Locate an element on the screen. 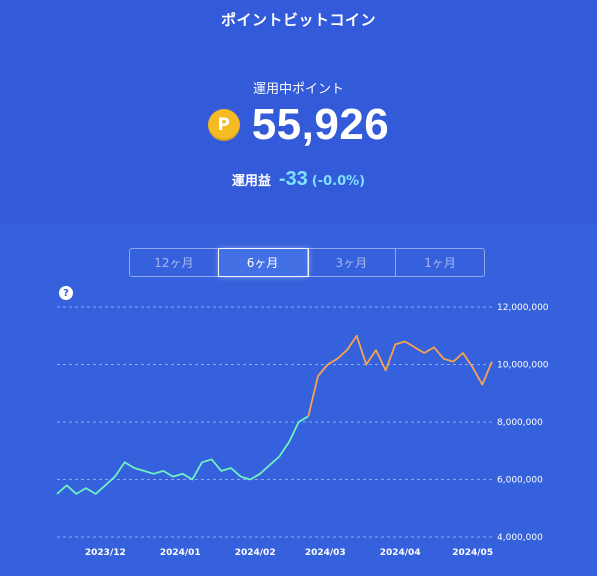 This screenshot has height=576, width=597. y-tick-label: 10,000,000 is located at coordinates (523, 366).